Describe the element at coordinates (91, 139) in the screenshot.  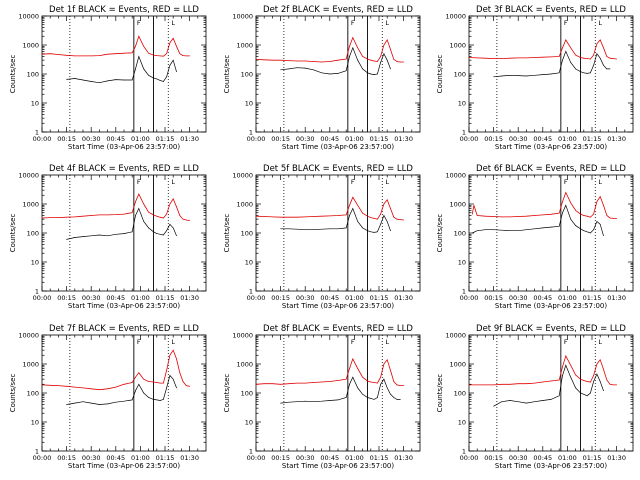
I see `x-tick-label: 00:30` at that location.